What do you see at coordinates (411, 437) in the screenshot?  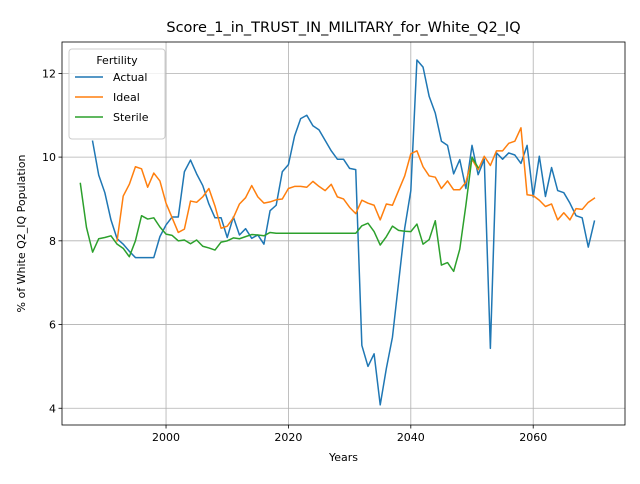 I see `x-tick-label: 2040` at bounding box center [411, 437].